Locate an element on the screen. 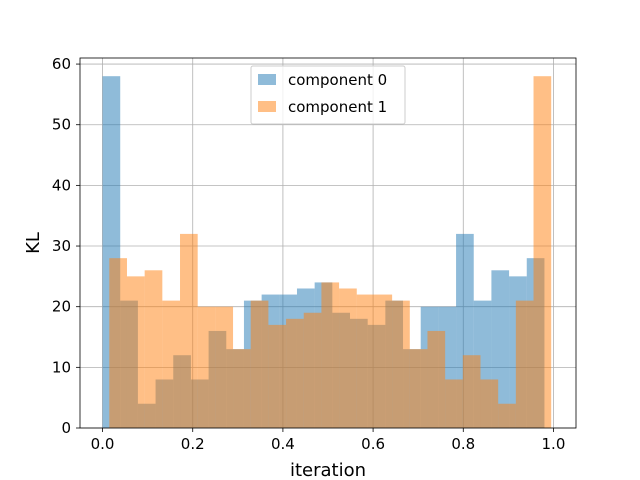 The height and width of the screenshot is (480, 640). x-axis-label: iteration is located at coordinates (328, 470).